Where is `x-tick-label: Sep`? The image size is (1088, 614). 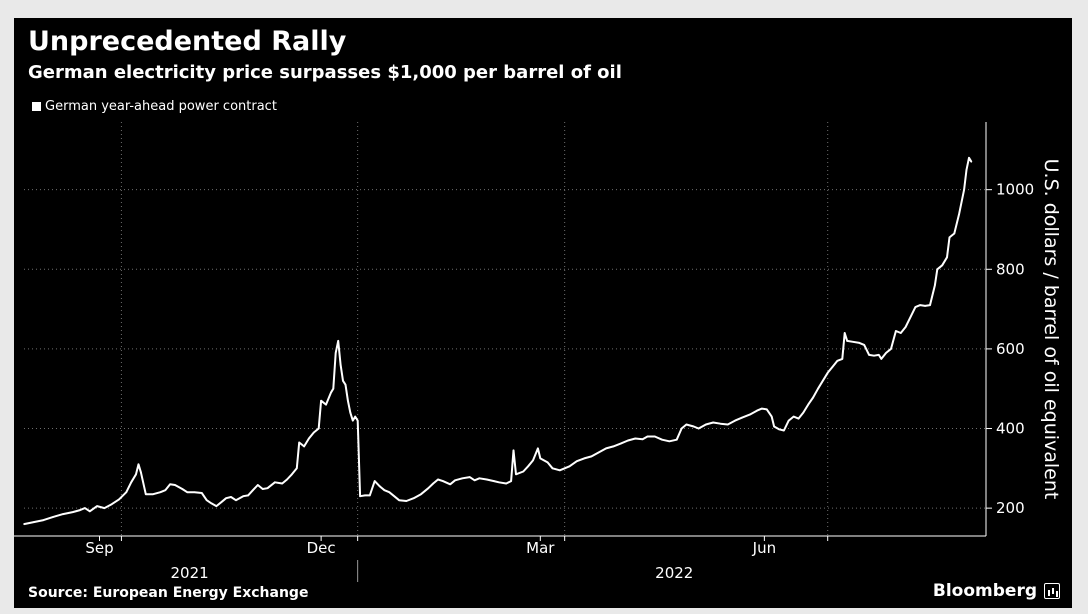 x-tick-label: Sep is located at coordinates (99, 548).